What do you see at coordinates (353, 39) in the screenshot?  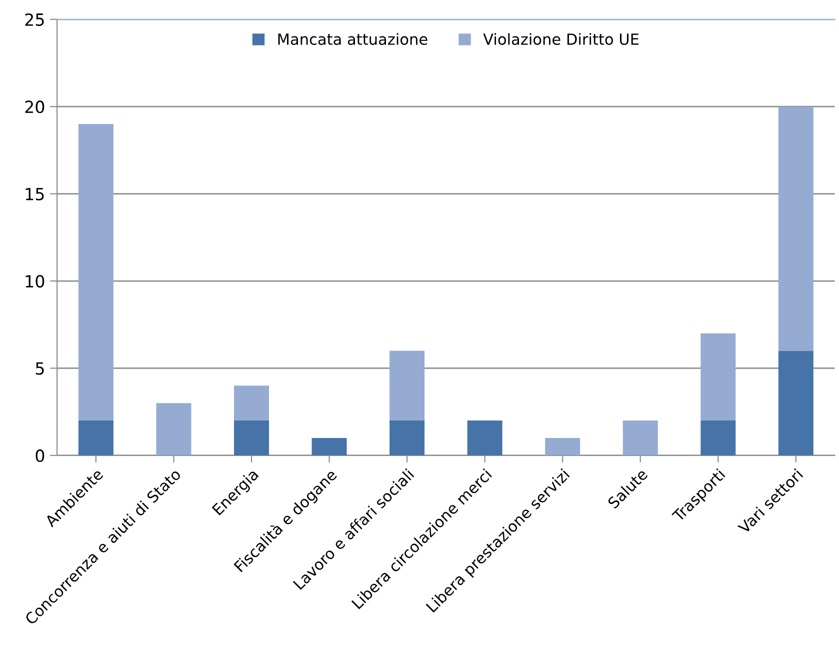 I see `legend-label: Mancata attuazione` at bounding box center [353, 39].